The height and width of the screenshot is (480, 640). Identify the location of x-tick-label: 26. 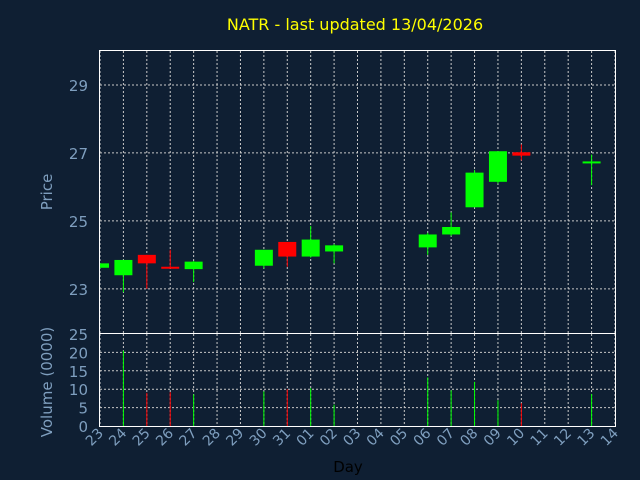
(165, 437).